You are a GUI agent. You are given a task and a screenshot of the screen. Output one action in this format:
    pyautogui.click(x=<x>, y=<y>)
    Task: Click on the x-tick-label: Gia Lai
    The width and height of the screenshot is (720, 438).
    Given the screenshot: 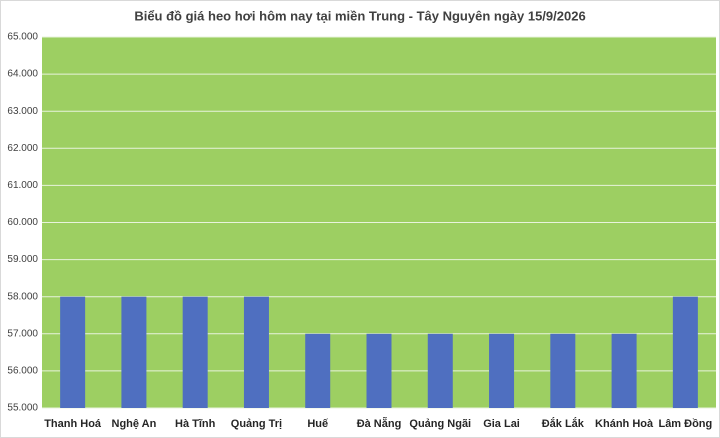 What is the action you would take?
    pyautogui.click(x=501, y=424)
    